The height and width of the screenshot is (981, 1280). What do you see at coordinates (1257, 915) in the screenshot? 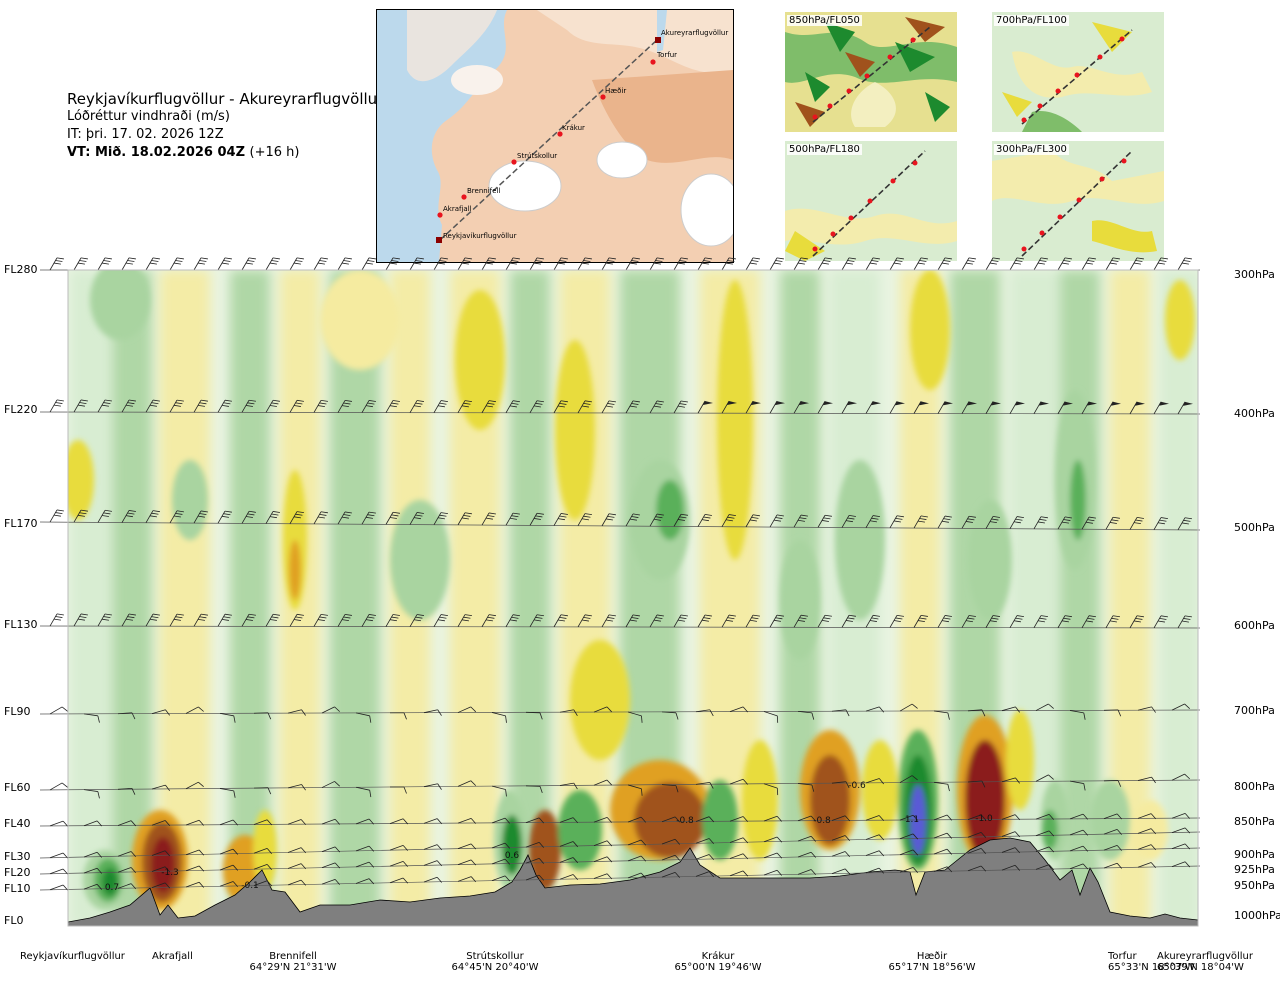
I see `hpa-label: 1000hPa` at bounding box center [1257, 915].